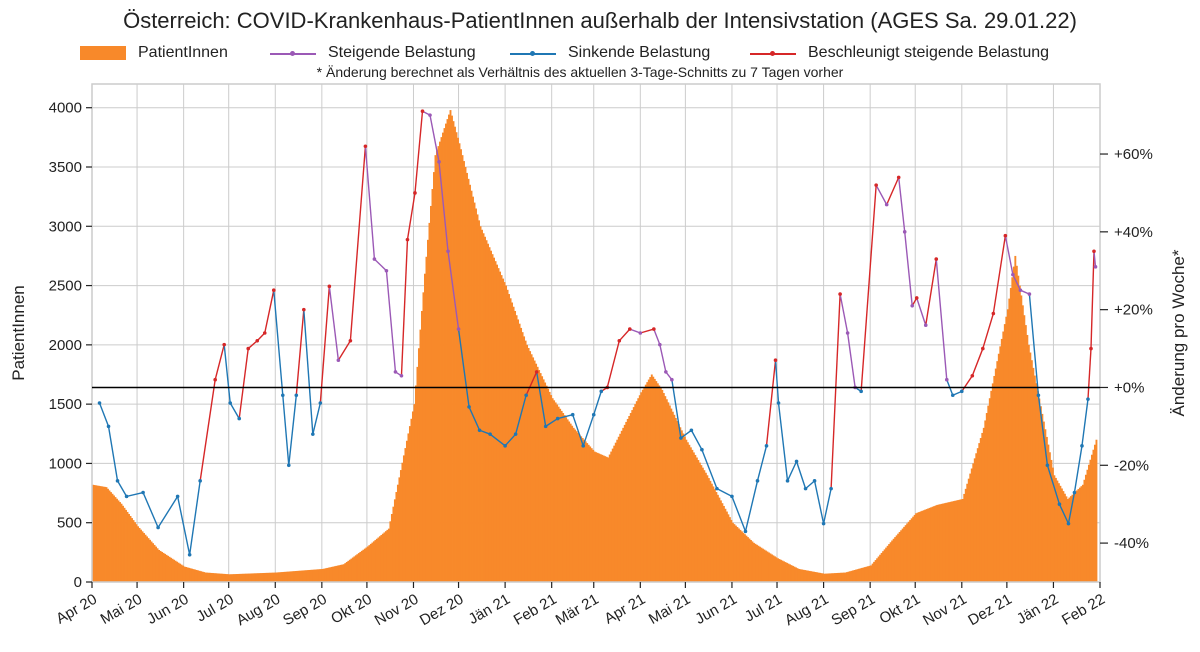 The height and width of the screenshot is (652, 1200). I want to click on legend-swatch-line, so click(533, 53).